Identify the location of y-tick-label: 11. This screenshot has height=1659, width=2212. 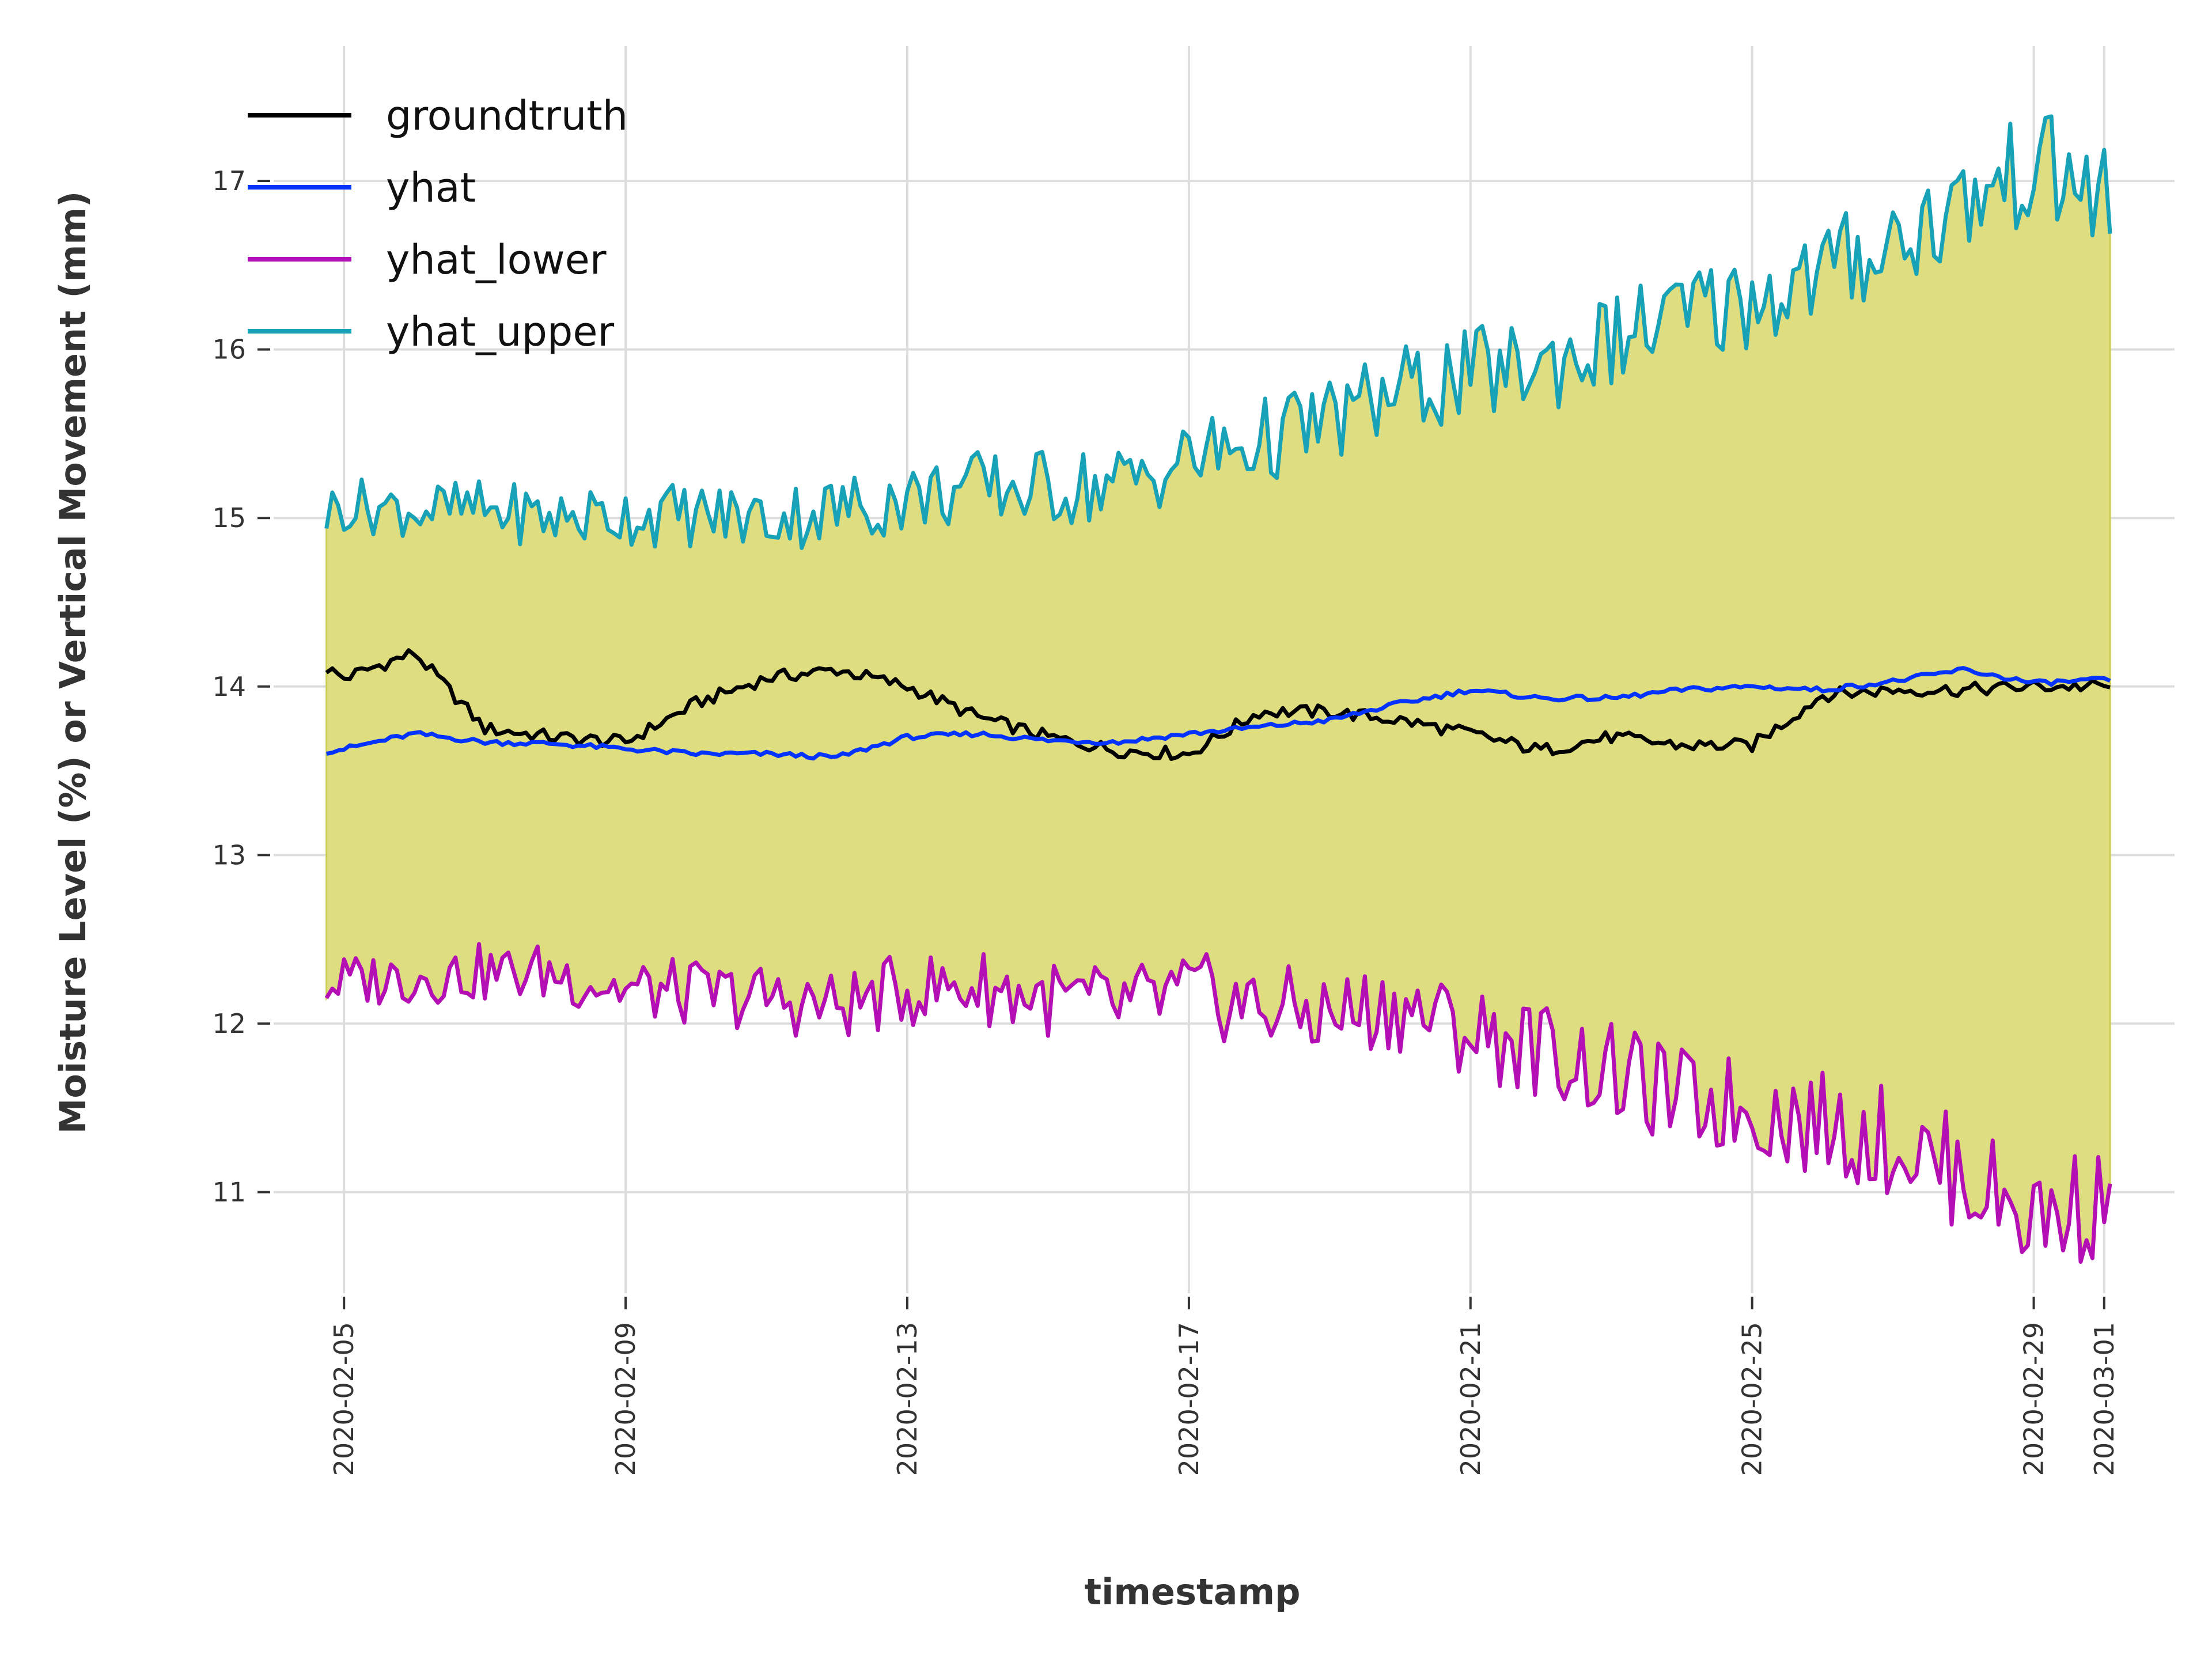
(229, 1191).